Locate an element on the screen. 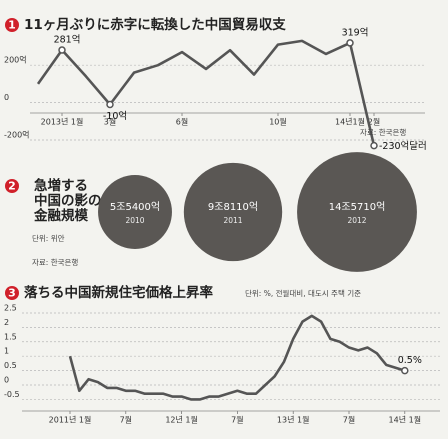  y-tick-label: 2 is located at coordinates (6, 322).